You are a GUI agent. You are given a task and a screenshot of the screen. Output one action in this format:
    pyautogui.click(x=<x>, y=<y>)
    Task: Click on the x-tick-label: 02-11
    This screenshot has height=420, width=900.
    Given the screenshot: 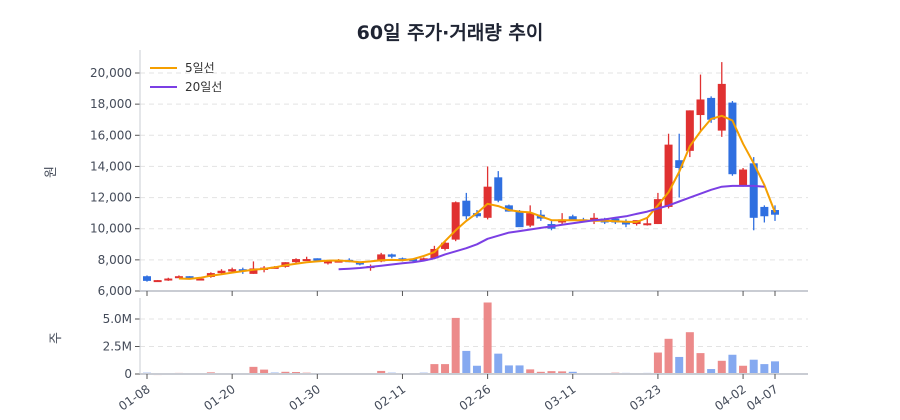 What is the action you would take?
    pyautogui.click(x=390, y=397)
    